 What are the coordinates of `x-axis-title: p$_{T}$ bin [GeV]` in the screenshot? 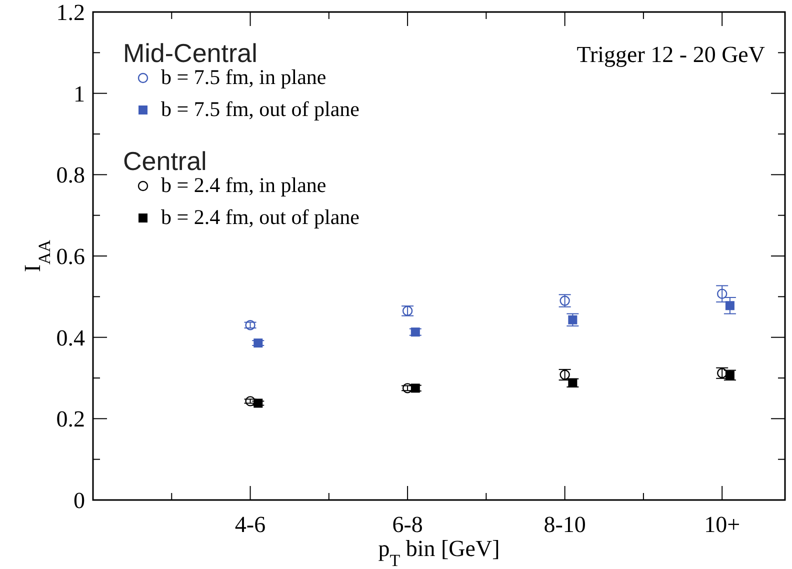 It's located at (439, 552).